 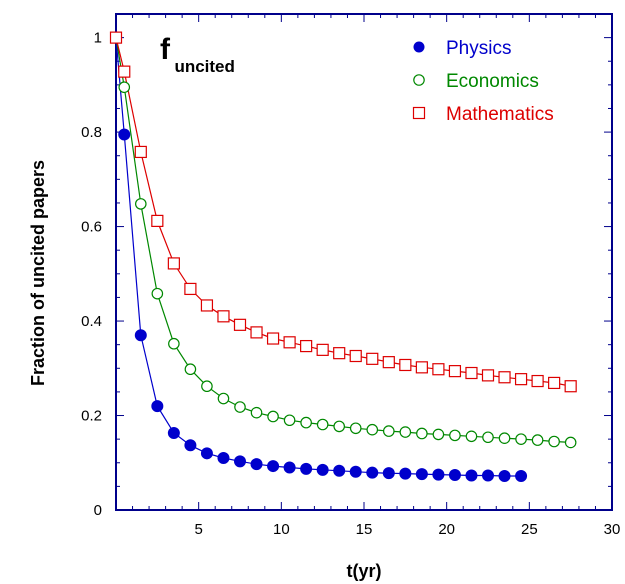 What do you see at coordinates (197, 54) in the screenshot?
I see `annotation-f-uncited: f uncited` at bounding box center [197, 54].